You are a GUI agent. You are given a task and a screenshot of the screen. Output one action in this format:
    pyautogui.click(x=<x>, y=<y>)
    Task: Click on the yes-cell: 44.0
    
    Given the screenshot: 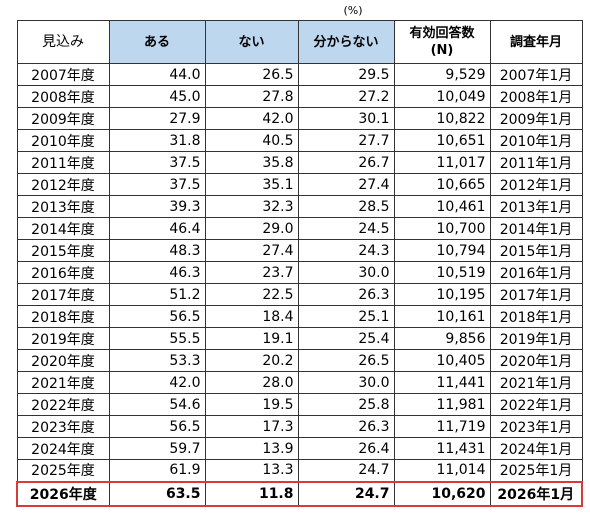 What is the action you would take?
    pyautogui.click(x=157, y=74)
    